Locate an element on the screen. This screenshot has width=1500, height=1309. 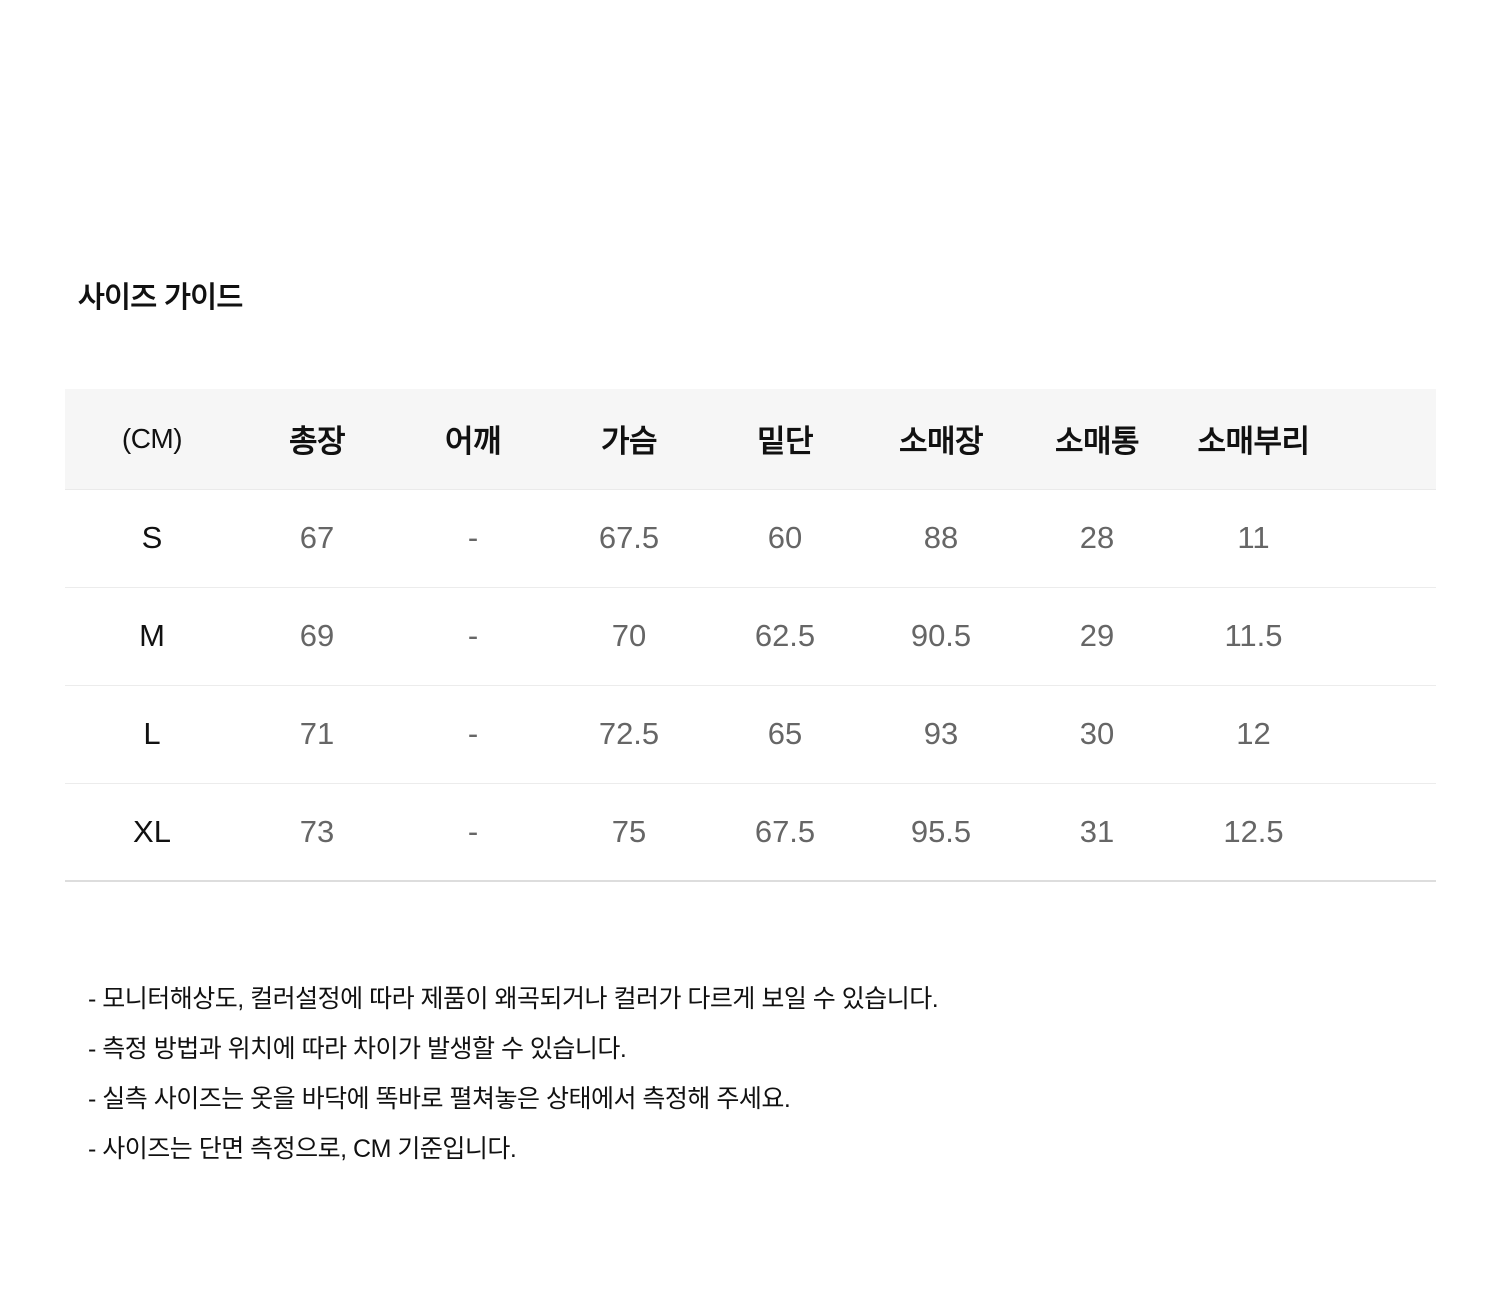
value-cell: 65 is located at coordinates (785, 734).